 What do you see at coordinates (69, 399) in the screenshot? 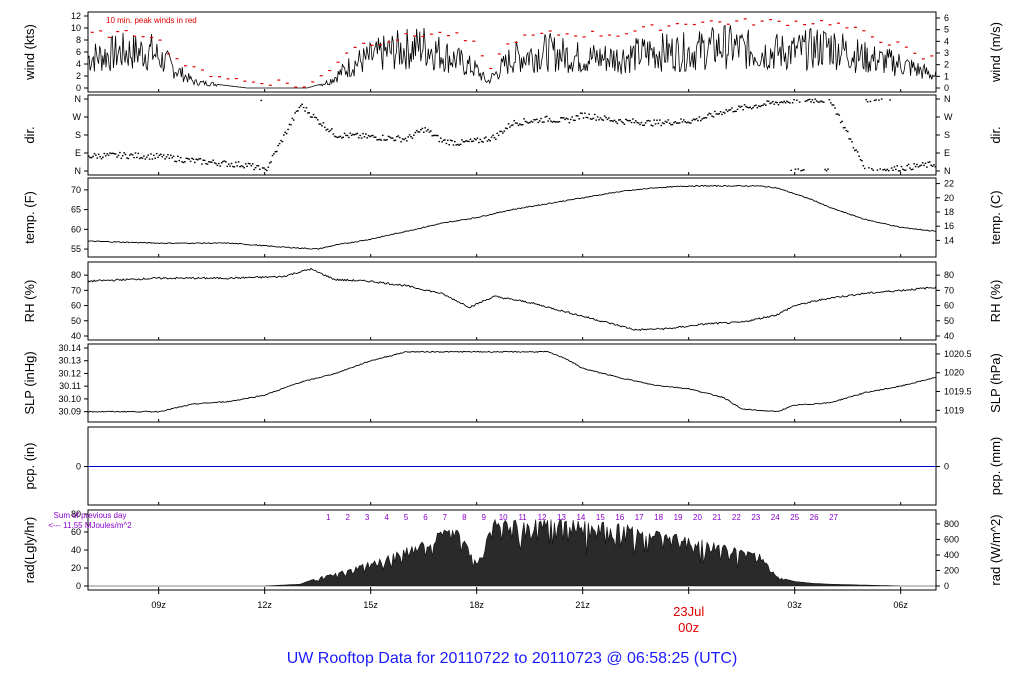
I see `ytick-label-left-SLP: 30.10` at bounding box center [69, 399].